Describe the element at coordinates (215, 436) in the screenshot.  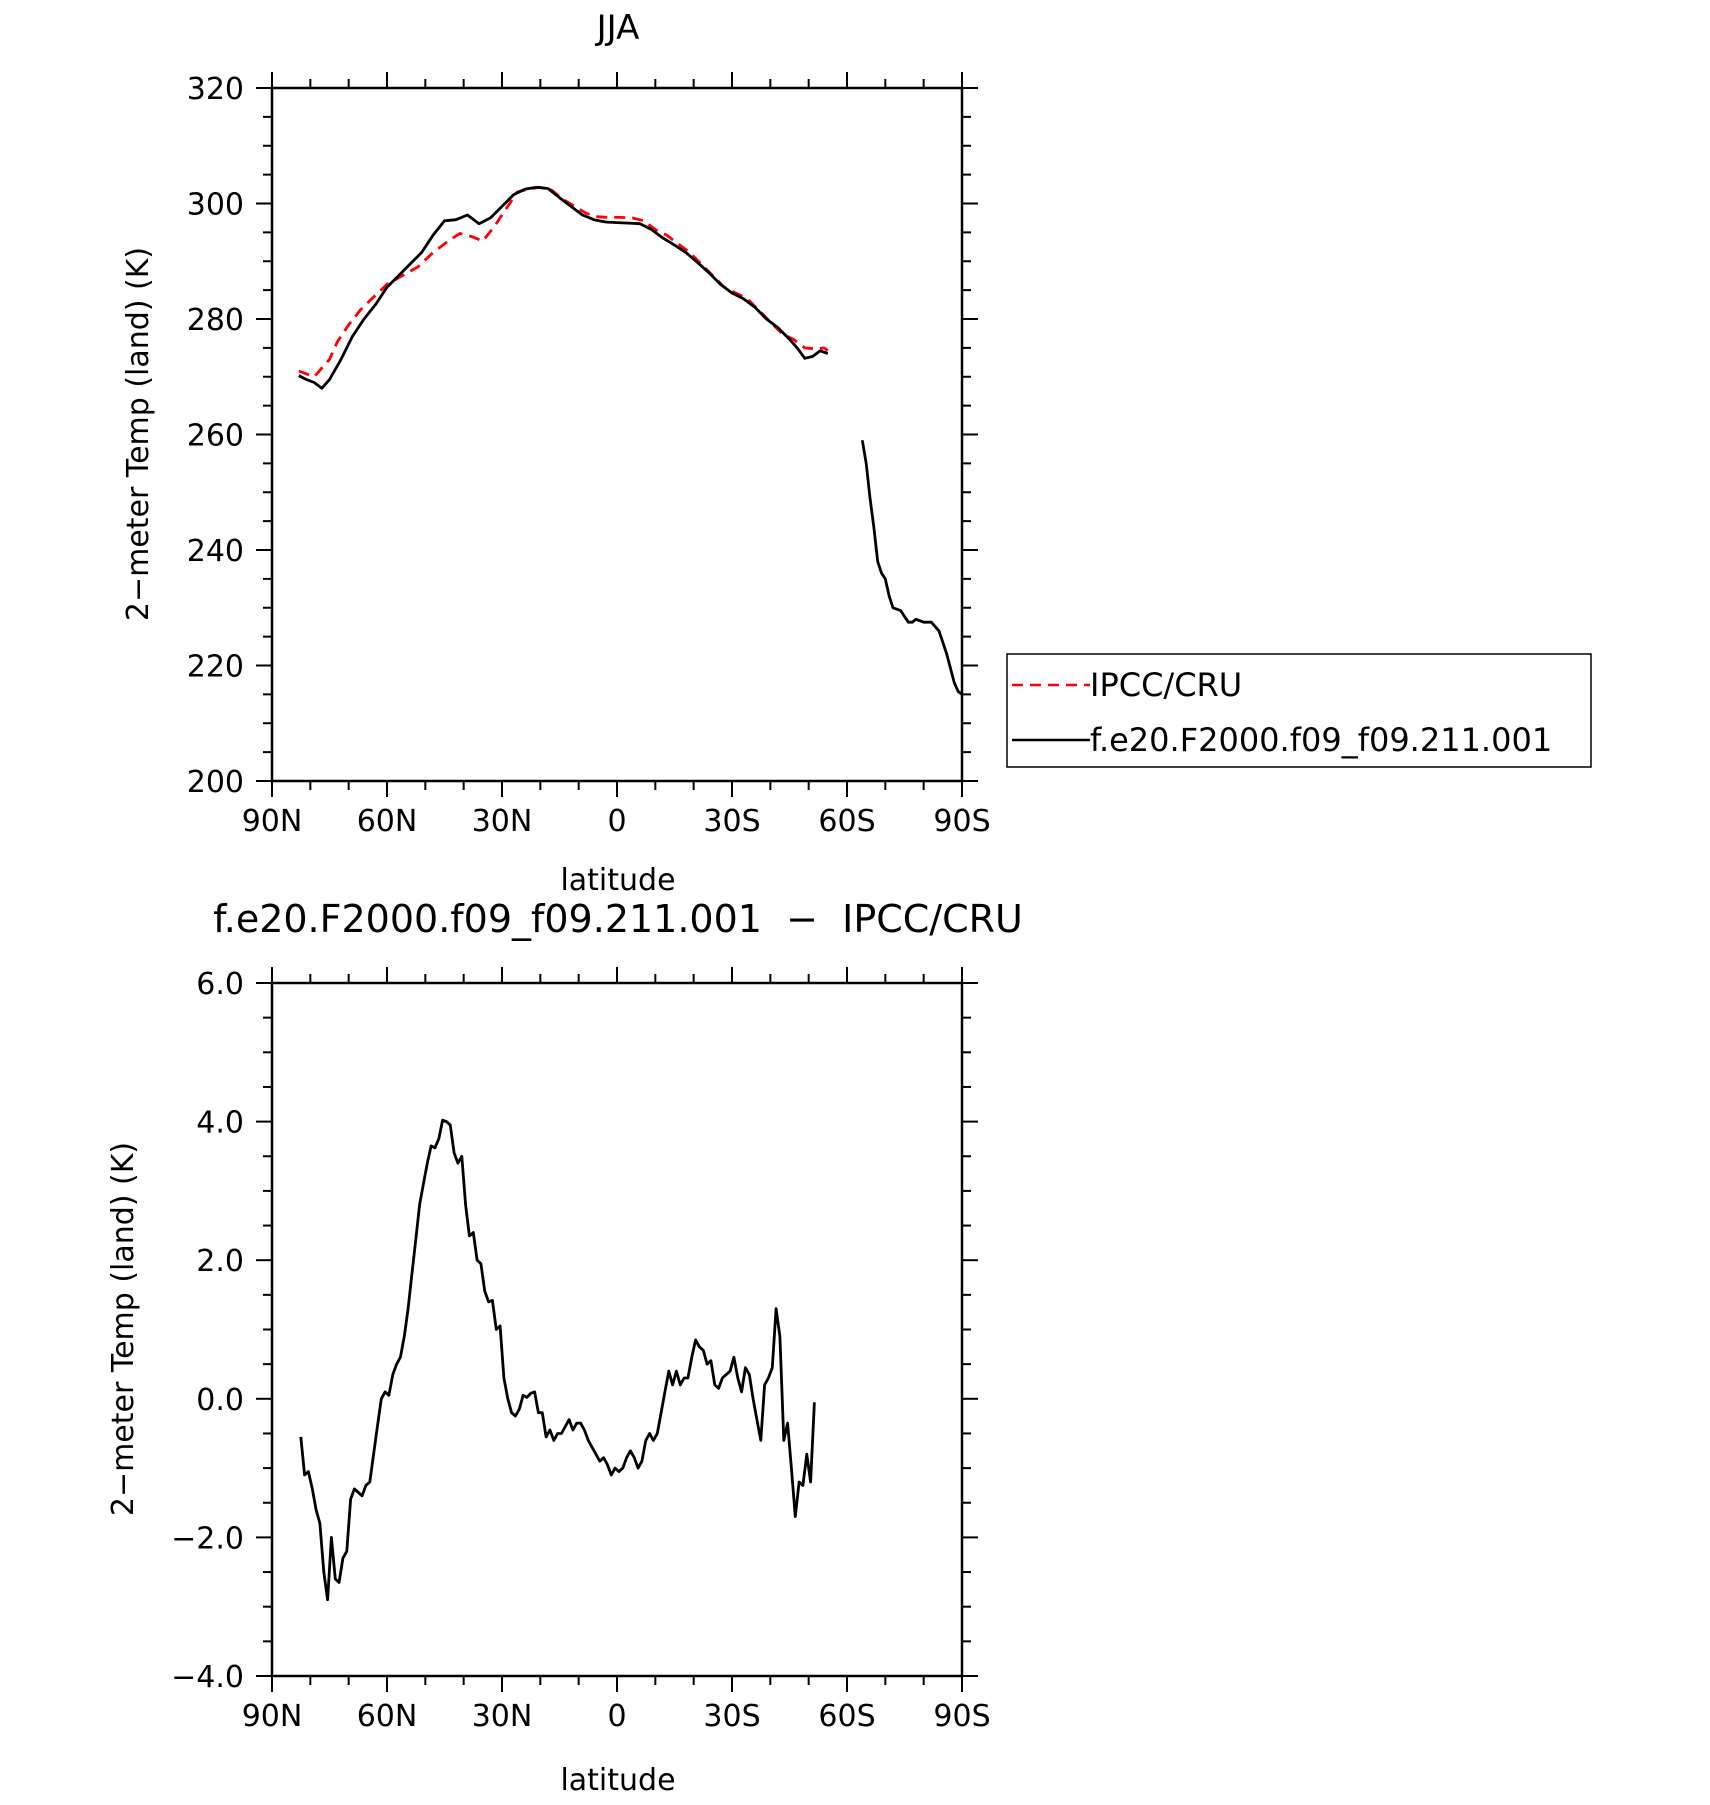
I see `y-tick-label: 260` at that location.